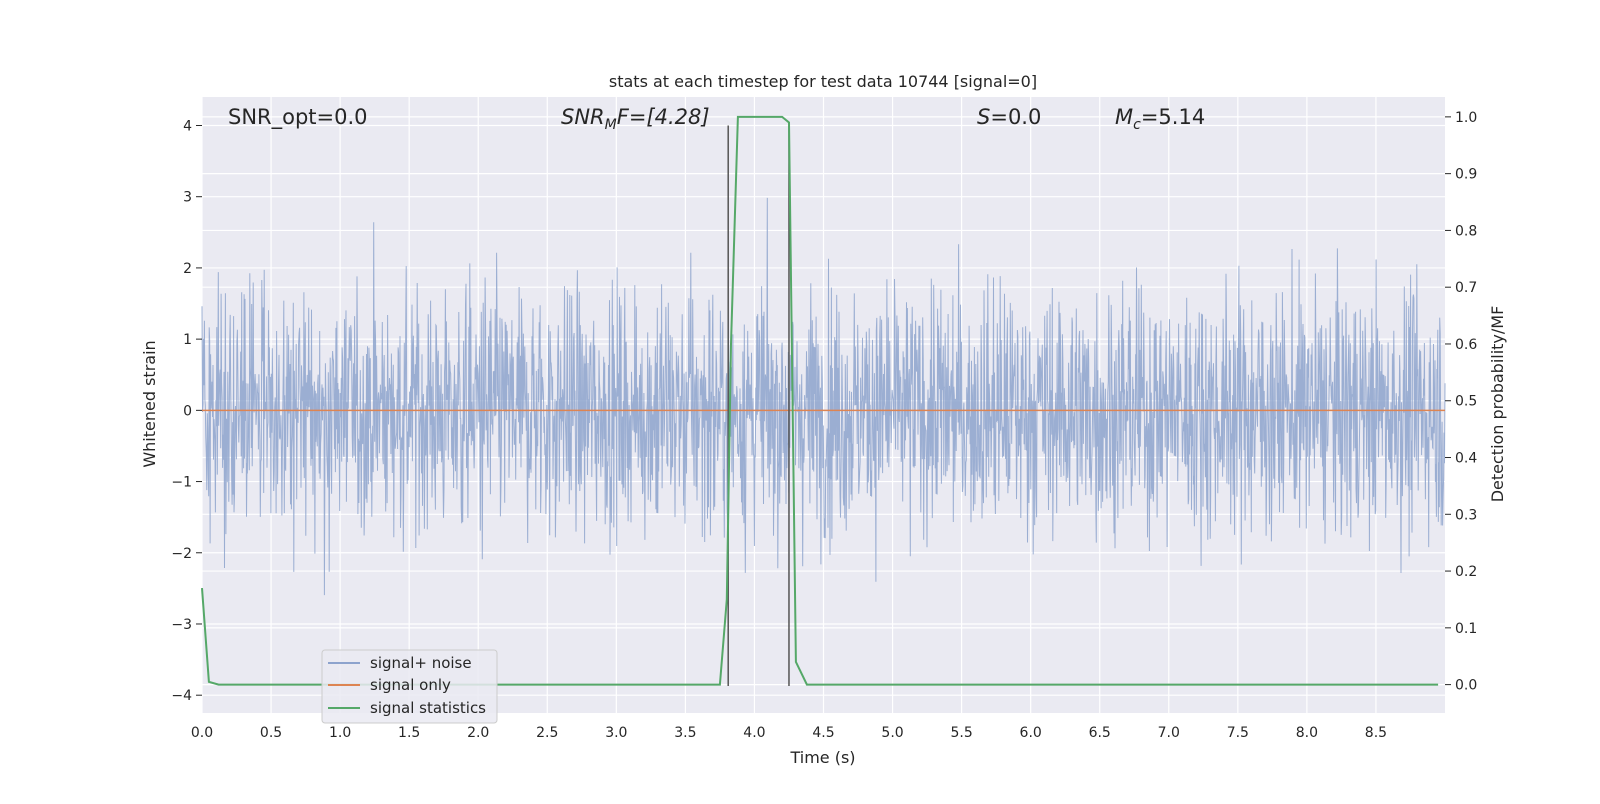 The width and height of the screenshot is (1600, 804). I want to click on y-axis-ticks: 4 3 2 1 0 −1 −2 −3 −4, so click(186, 411).